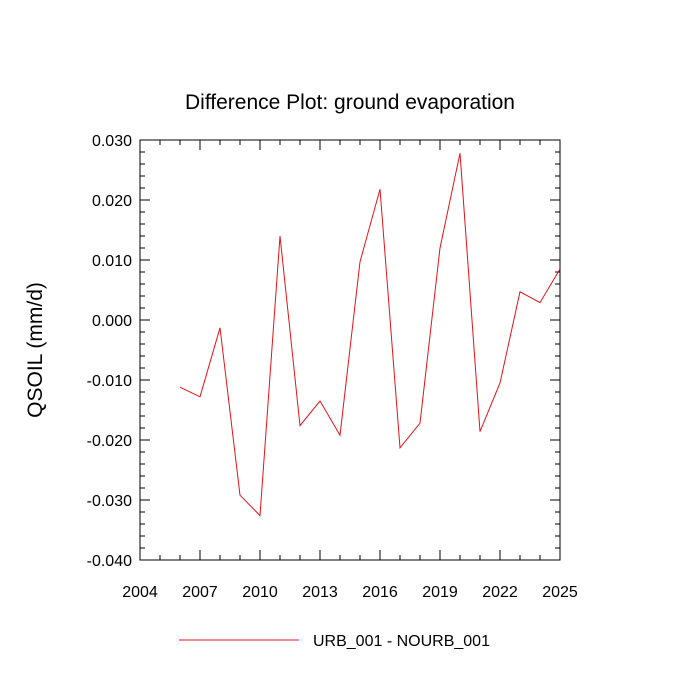 This screenshot has width=700, height=700. I want to click on chart-title: Difference Plot: ground evaporation, so click(350, 102).